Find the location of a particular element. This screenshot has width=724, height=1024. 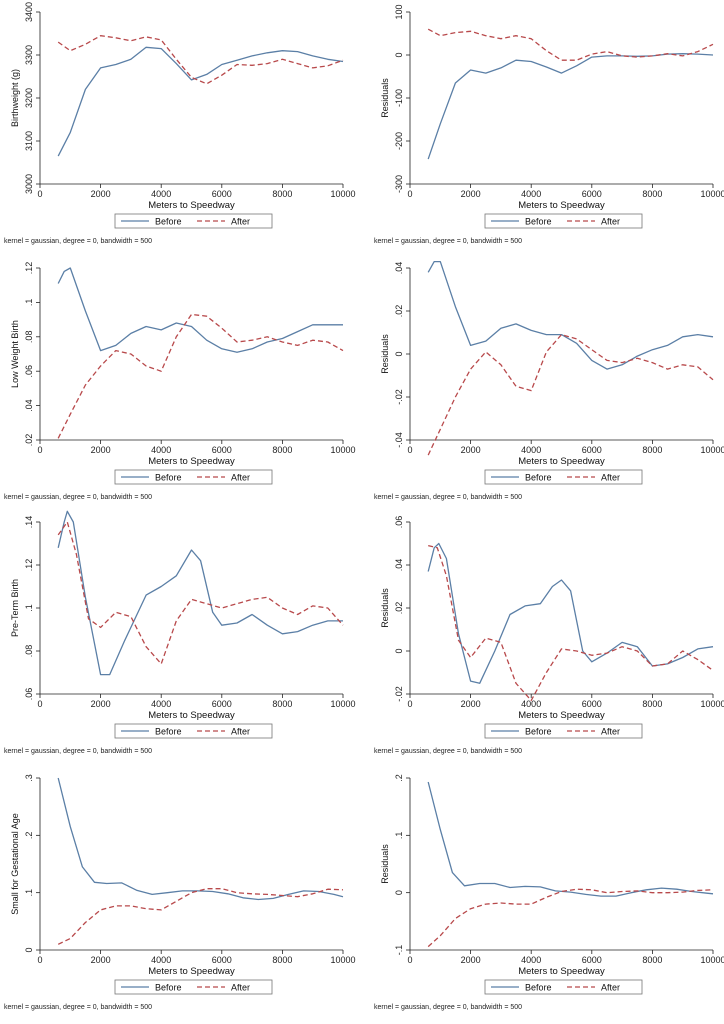

y-axis-label: Birthweight (g) is located at coordinates (15, 98).